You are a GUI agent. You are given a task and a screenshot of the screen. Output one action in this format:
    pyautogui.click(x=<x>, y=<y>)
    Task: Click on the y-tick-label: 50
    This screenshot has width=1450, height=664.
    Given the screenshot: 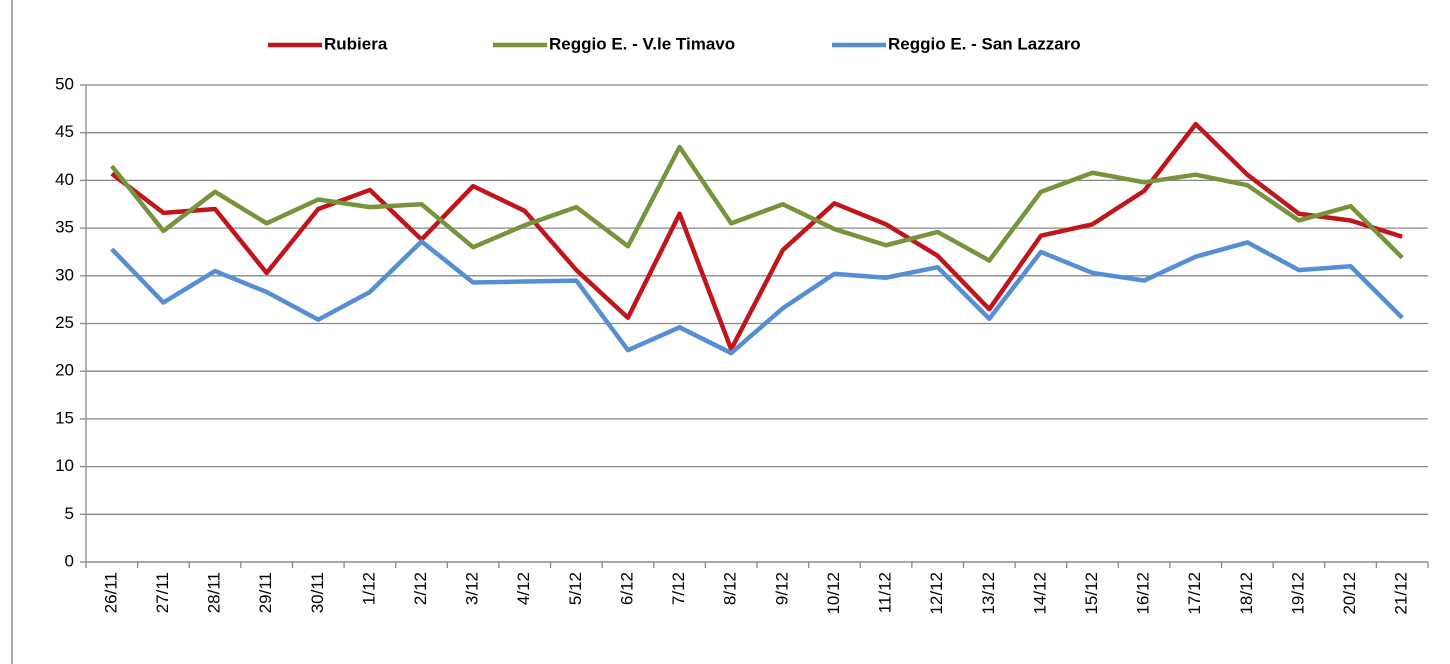 What is the action you would take?
    pyautogui.click(x=64, y=83)
    